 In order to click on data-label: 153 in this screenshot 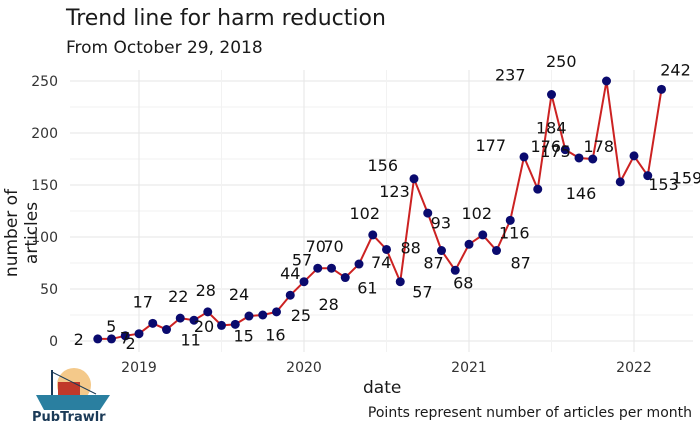, I will do `click(663, 184)`.